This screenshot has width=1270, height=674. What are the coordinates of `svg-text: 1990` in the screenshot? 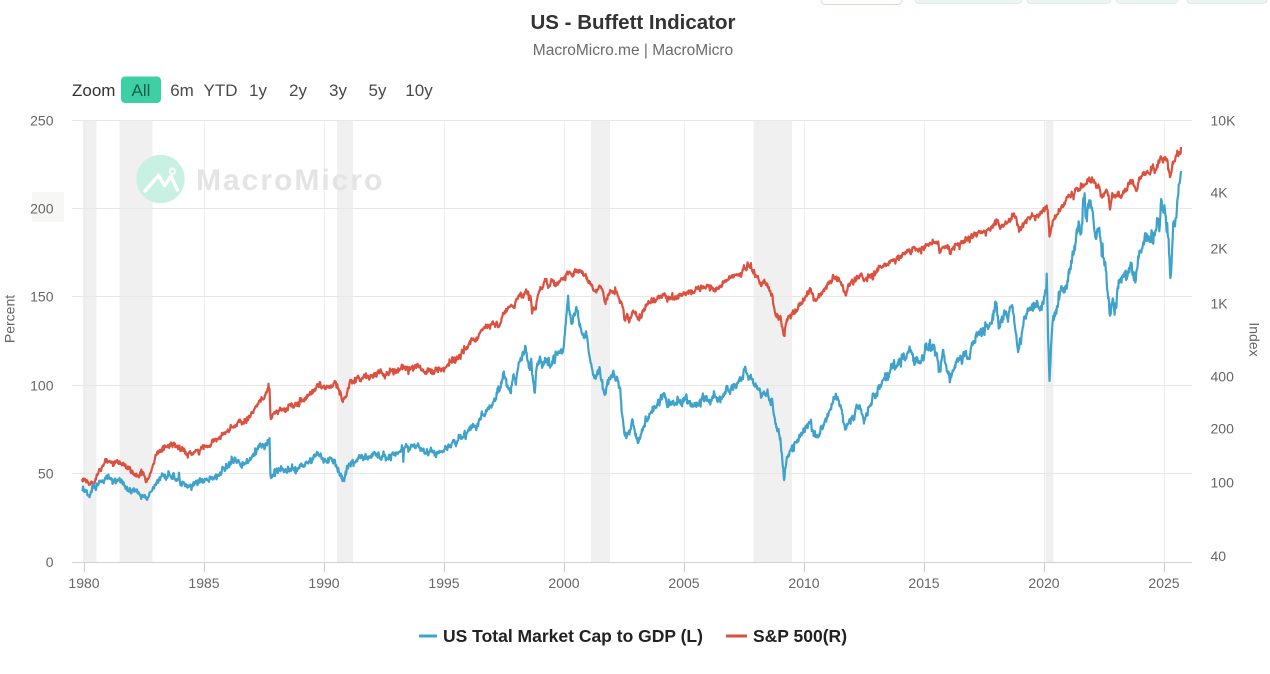 It's located at (323, 583).